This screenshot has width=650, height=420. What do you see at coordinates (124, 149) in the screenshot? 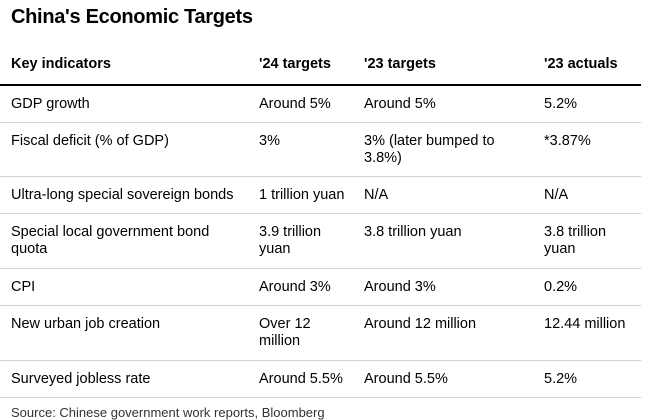
I see `indicator-cell: Fiscal deficit (% of GDP)` at bounding box center [124, 149].